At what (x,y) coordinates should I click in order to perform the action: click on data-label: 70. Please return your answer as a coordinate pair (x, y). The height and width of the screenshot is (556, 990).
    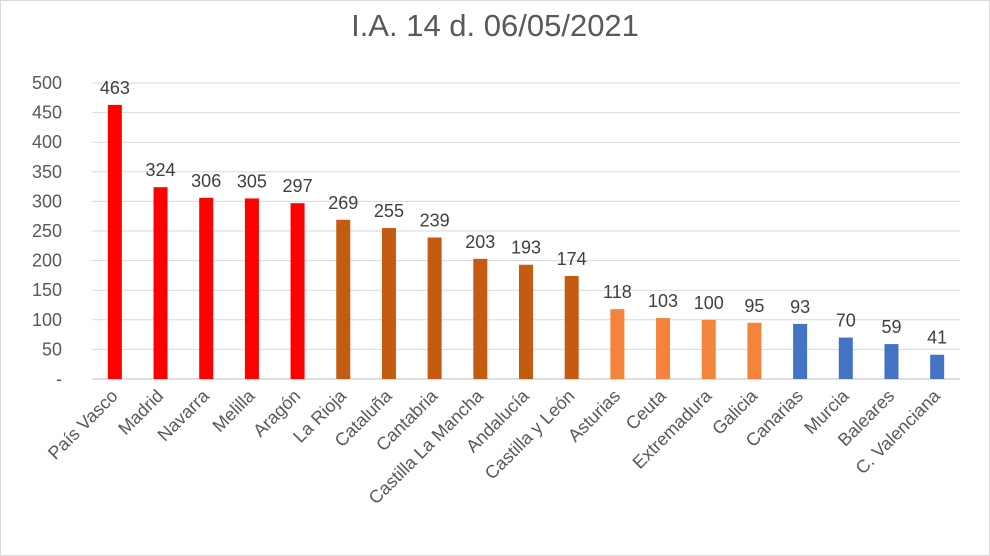
    Looking at the image, I should click on (846, 321).